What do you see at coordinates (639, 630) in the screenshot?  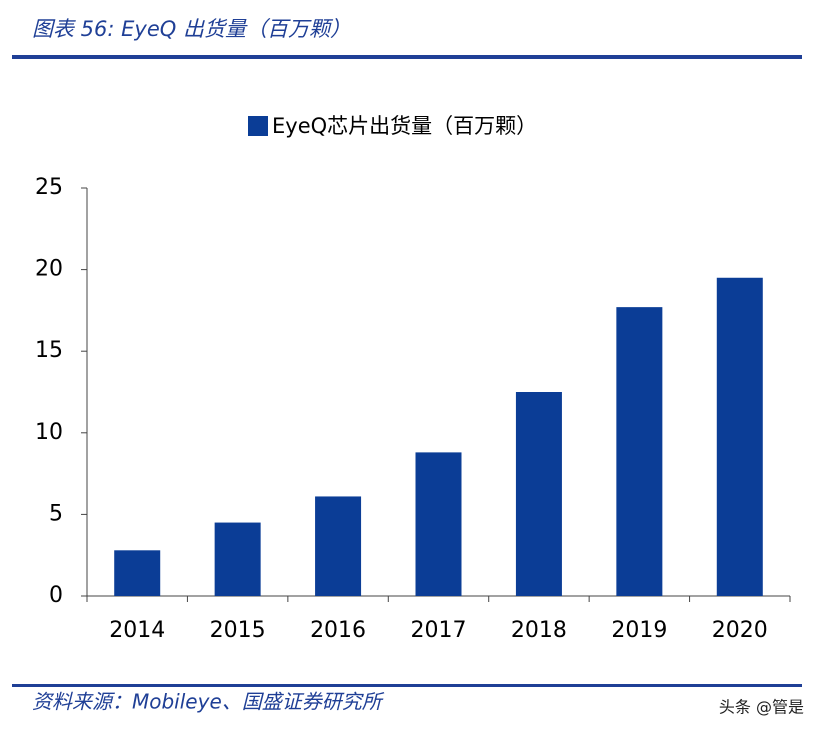 I see `x-tick-label: 2019` at bounding box center [639, 630].